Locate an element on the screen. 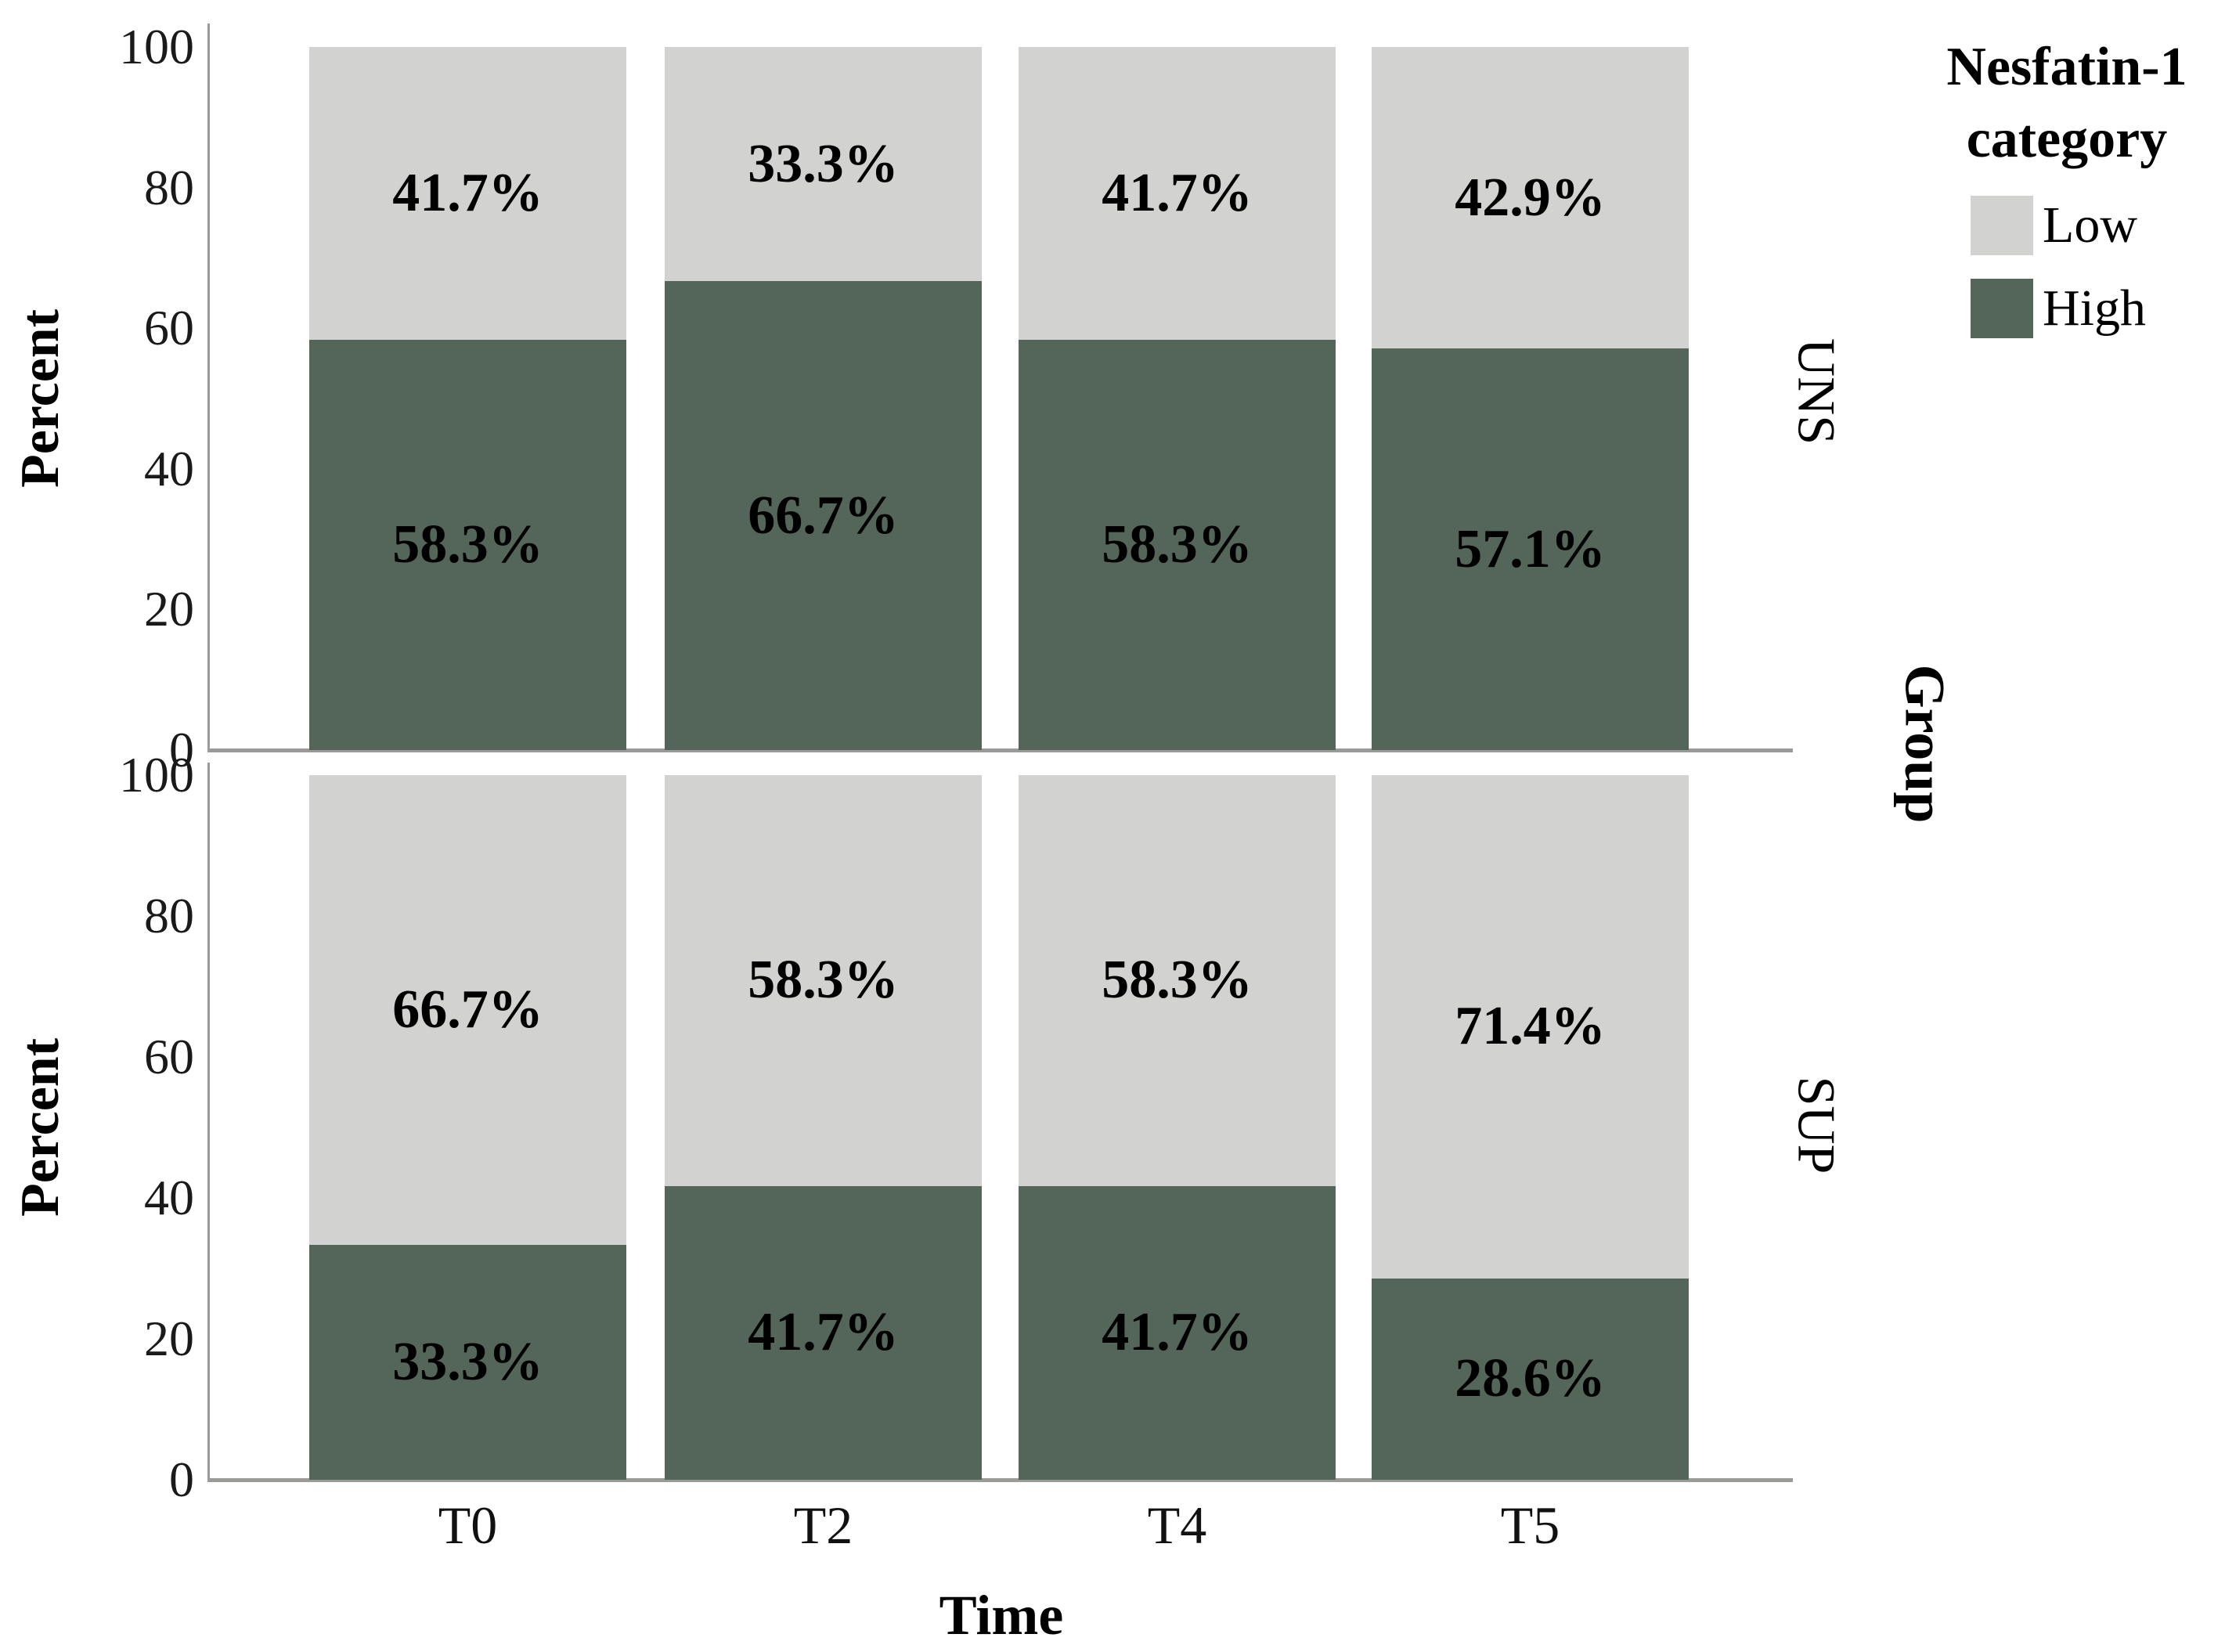 The width and height of the screenshot is (2225, 1652). legend-title-line2: category is located at coordinates (2067, 139).